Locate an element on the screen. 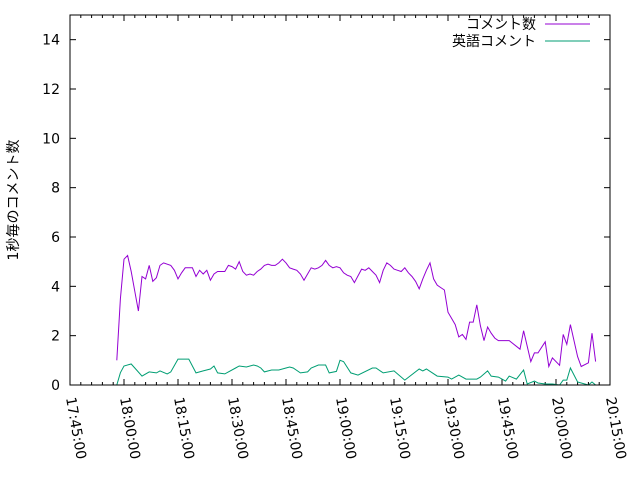  x-tick-label: 20:15:00 is located at coordinates (615, 428).